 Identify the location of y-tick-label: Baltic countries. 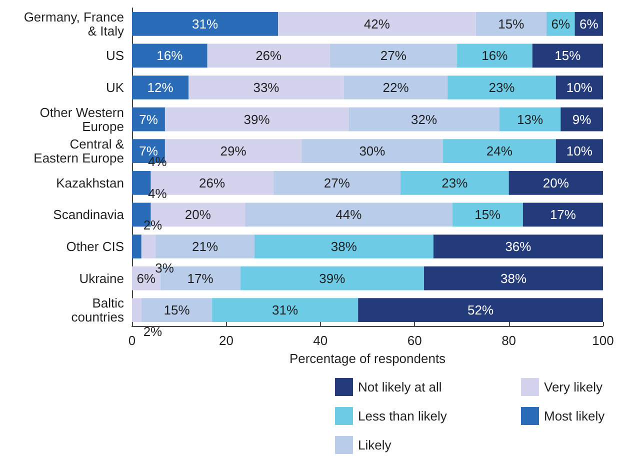
(97, 310).